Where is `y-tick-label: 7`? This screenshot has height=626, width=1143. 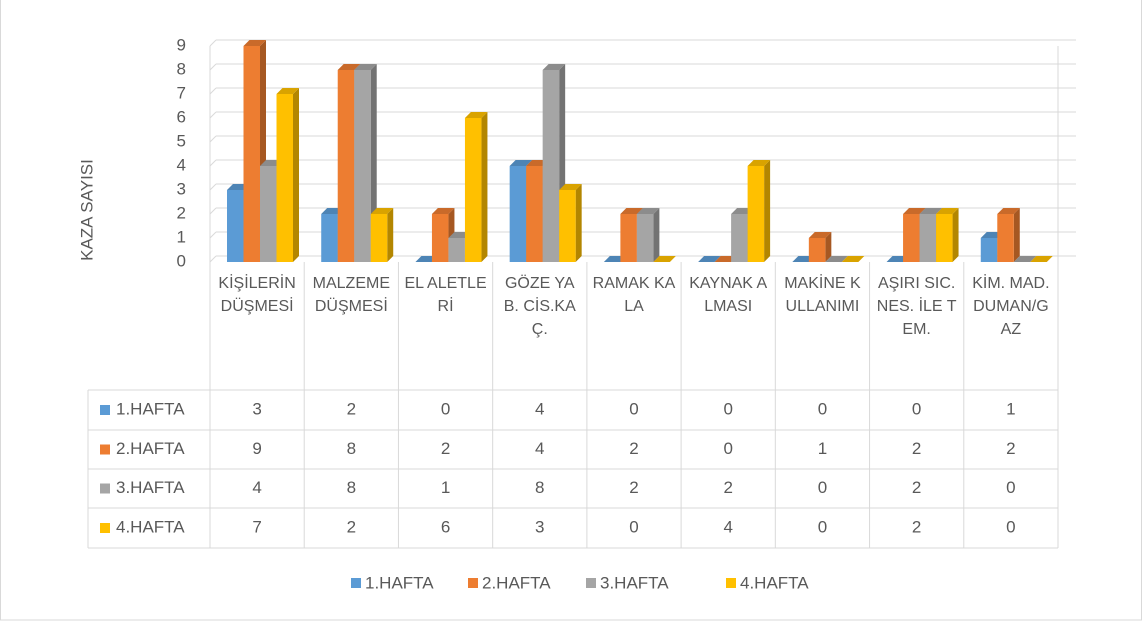
y-tick-label: 7 is located at coordinates (181, 92).